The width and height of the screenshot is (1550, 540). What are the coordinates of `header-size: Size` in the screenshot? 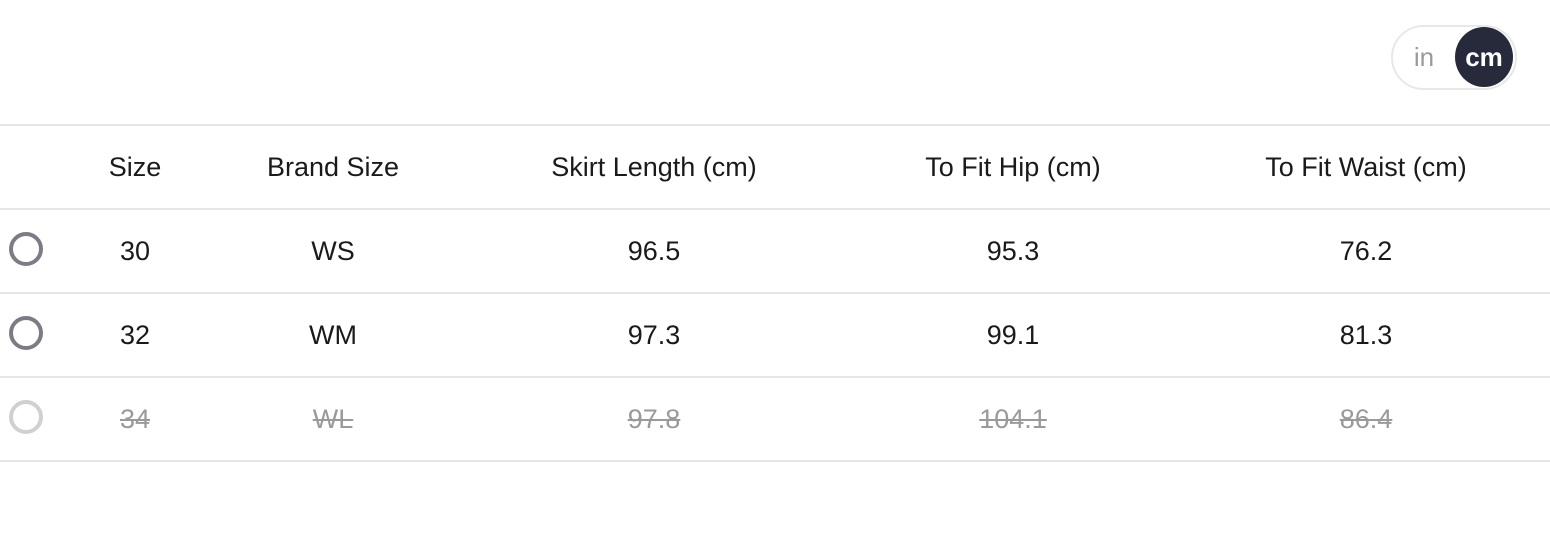 It's located at (135, 167).